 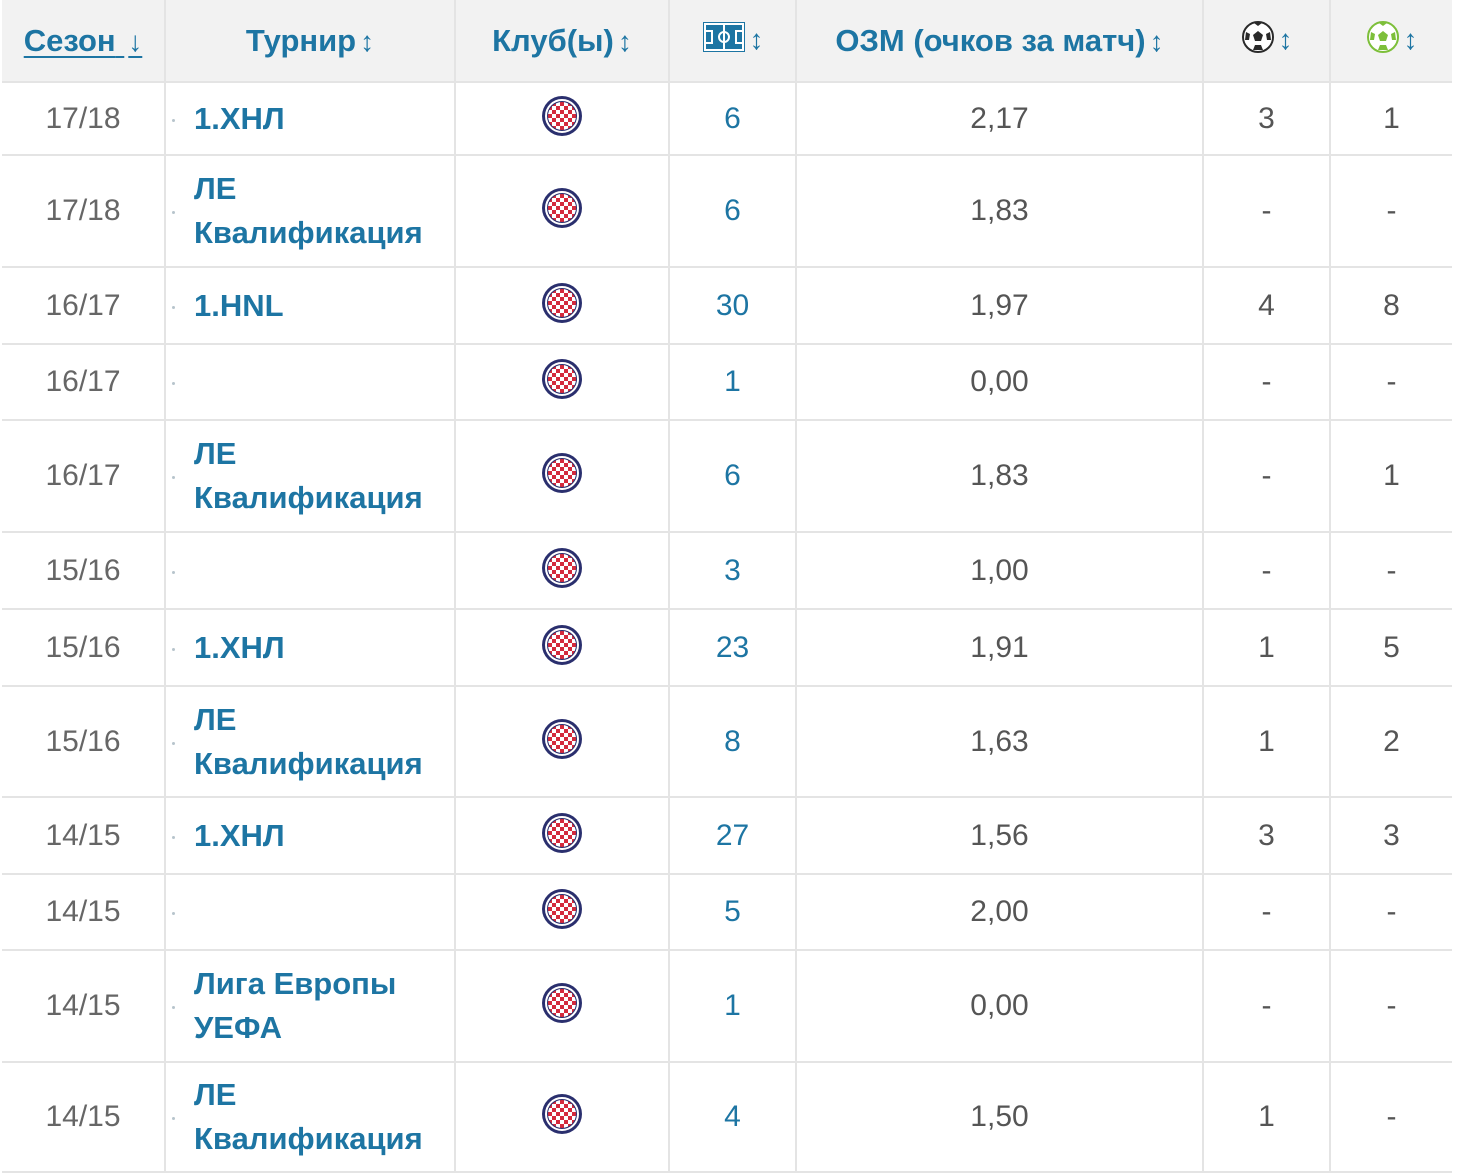 I want to click on season-cell: 16/17, so click(x=84, y=476).